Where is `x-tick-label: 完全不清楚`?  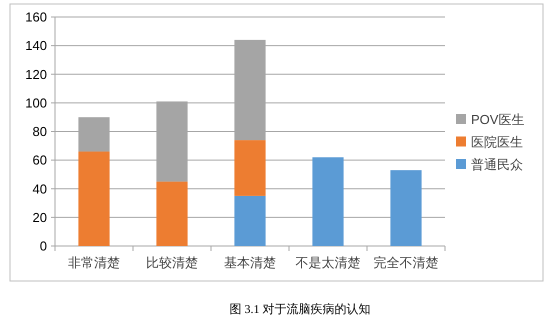 x-tick-label: 完全不清楚 is located at coordinates (406, 262).